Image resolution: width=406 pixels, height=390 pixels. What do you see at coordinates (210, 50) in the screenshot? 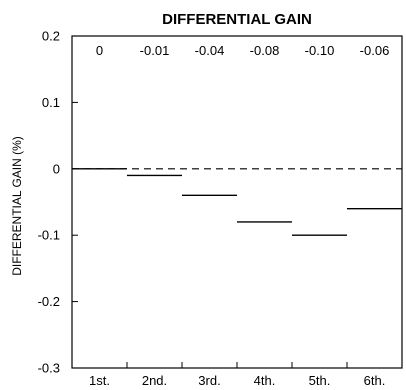
I see `data-value-label: -0.04` at bounding box center [210, 50].